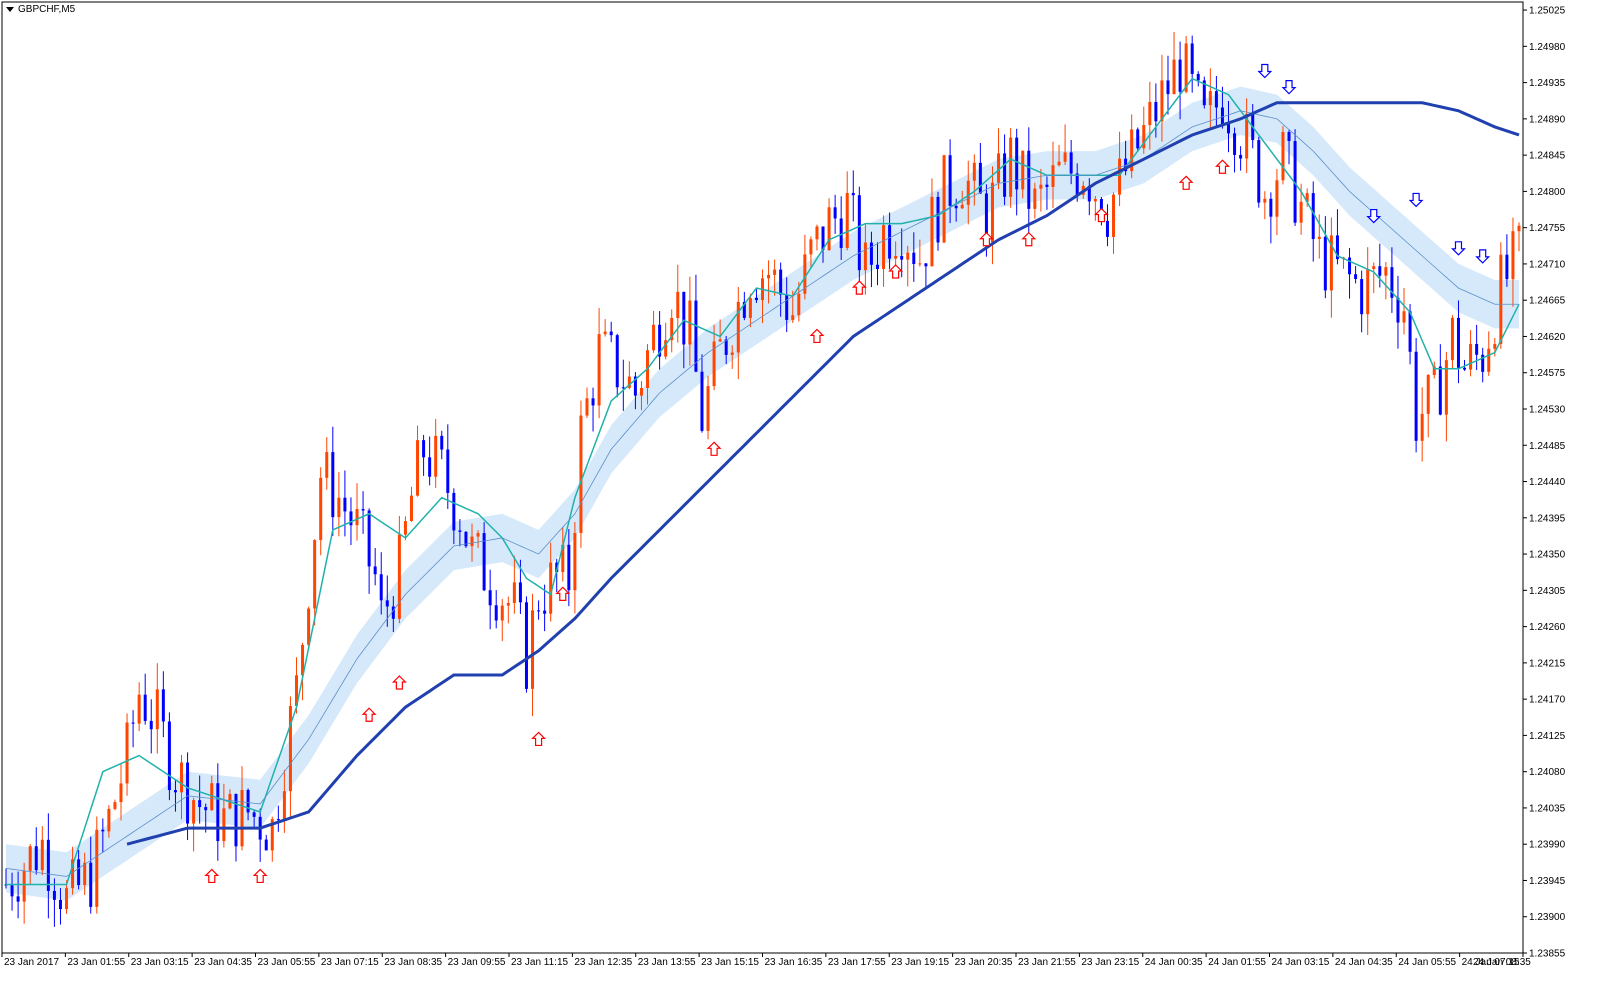 This screenshot has height=996, width=1597. What do you see at coordinates (920, 962) in the screenshot?
I see `x-tick-label: 23 Jan 19:15` at bounding box center [920, 962].